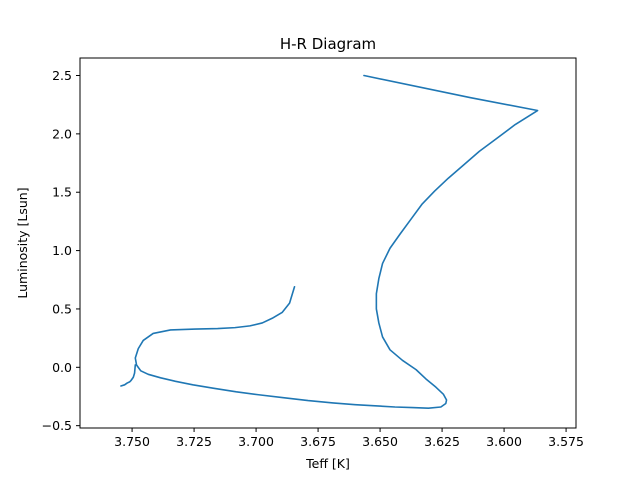 Image resolution: width=640 pixels, height=480 pixels. Describe the element at coordinates (57, 425) in the screenshot. I see `y-tick-label: −0.5` at that location.